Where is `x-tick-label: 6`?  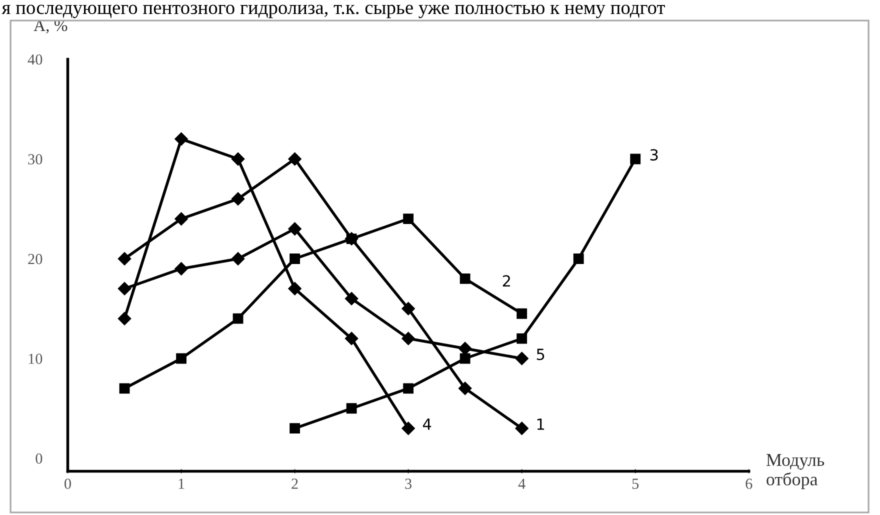 x-tick-label: 6 is located at coordinates (749, 483).